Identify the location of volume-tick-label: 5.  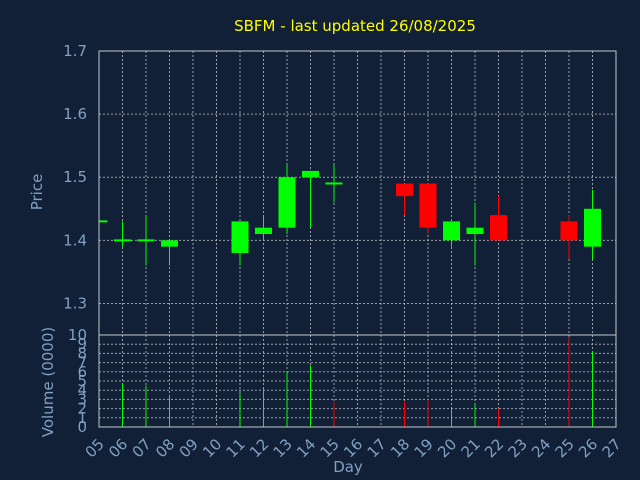
(82, 381).